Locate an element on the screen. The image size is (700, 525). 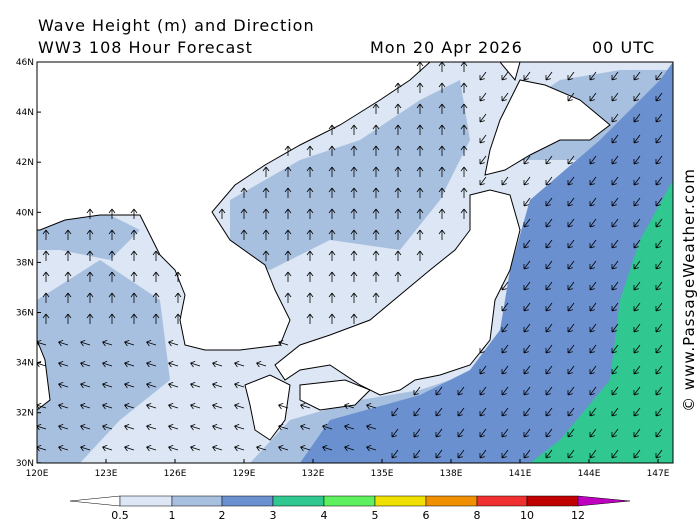
lon-label: 120E is located at coordinates (37, 474).